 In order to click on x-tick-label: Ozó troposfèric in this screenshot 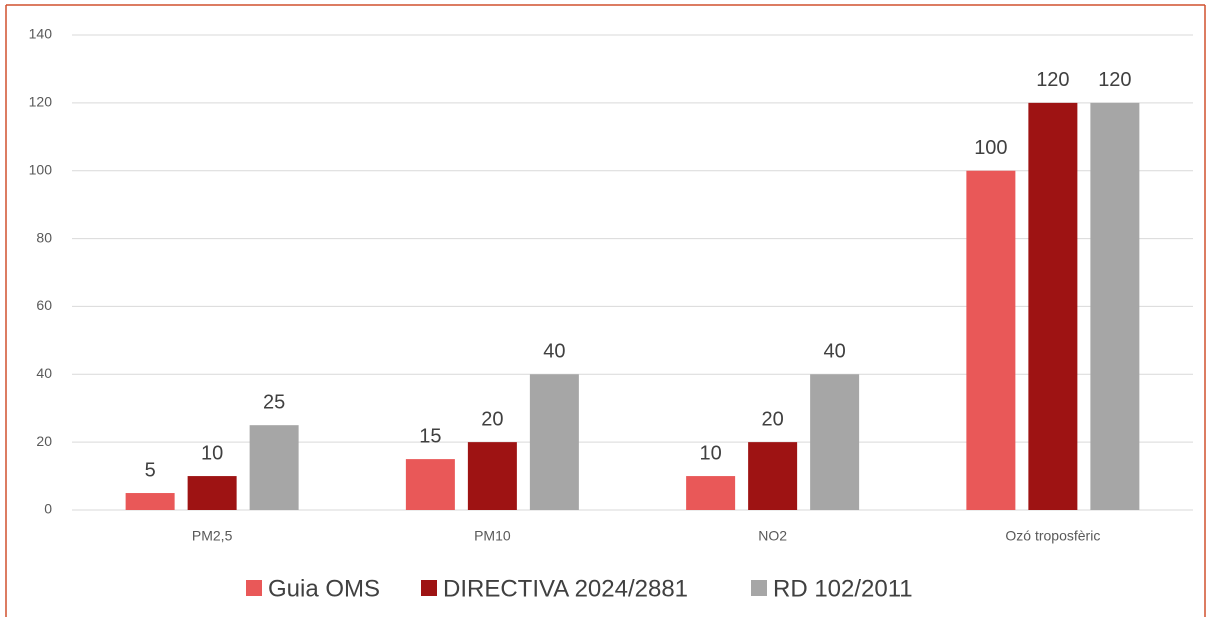, I will do `click(1052, 536)`.